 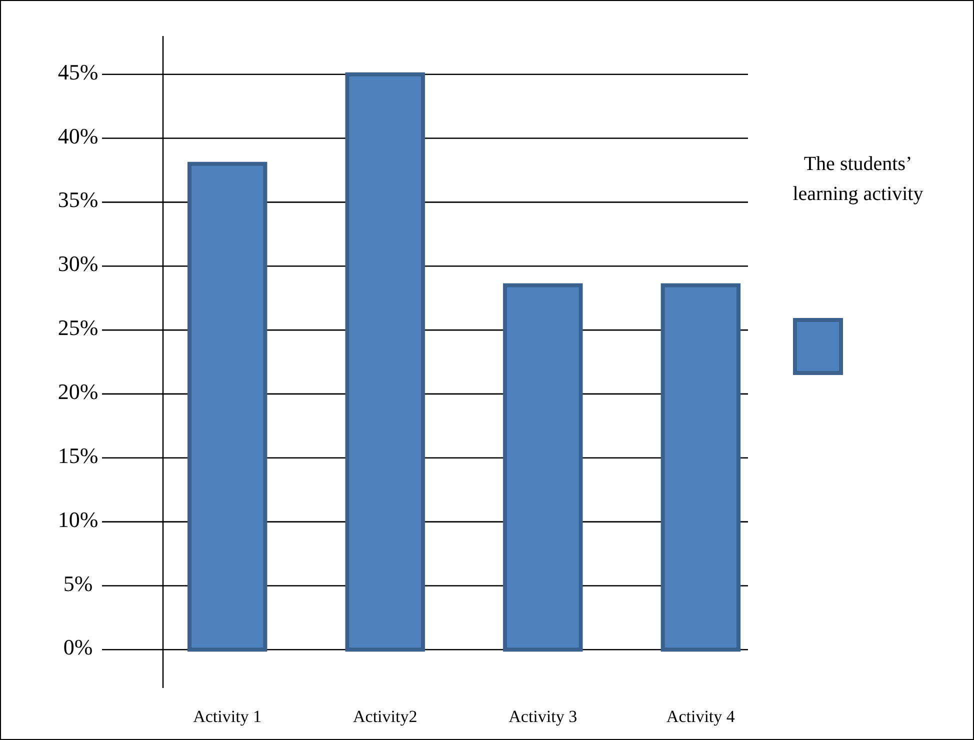 What do you see at coordinates (78, 199) in the screenshot?
I see `y-tick-label: 35%` at bounding box center [78, 199].